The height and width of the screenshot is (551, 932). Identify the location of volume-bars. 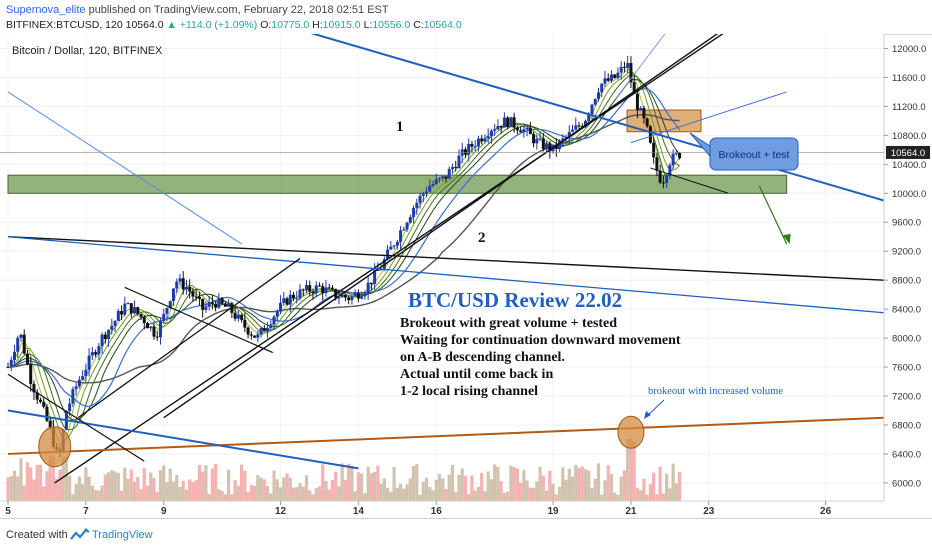
(344, 469).